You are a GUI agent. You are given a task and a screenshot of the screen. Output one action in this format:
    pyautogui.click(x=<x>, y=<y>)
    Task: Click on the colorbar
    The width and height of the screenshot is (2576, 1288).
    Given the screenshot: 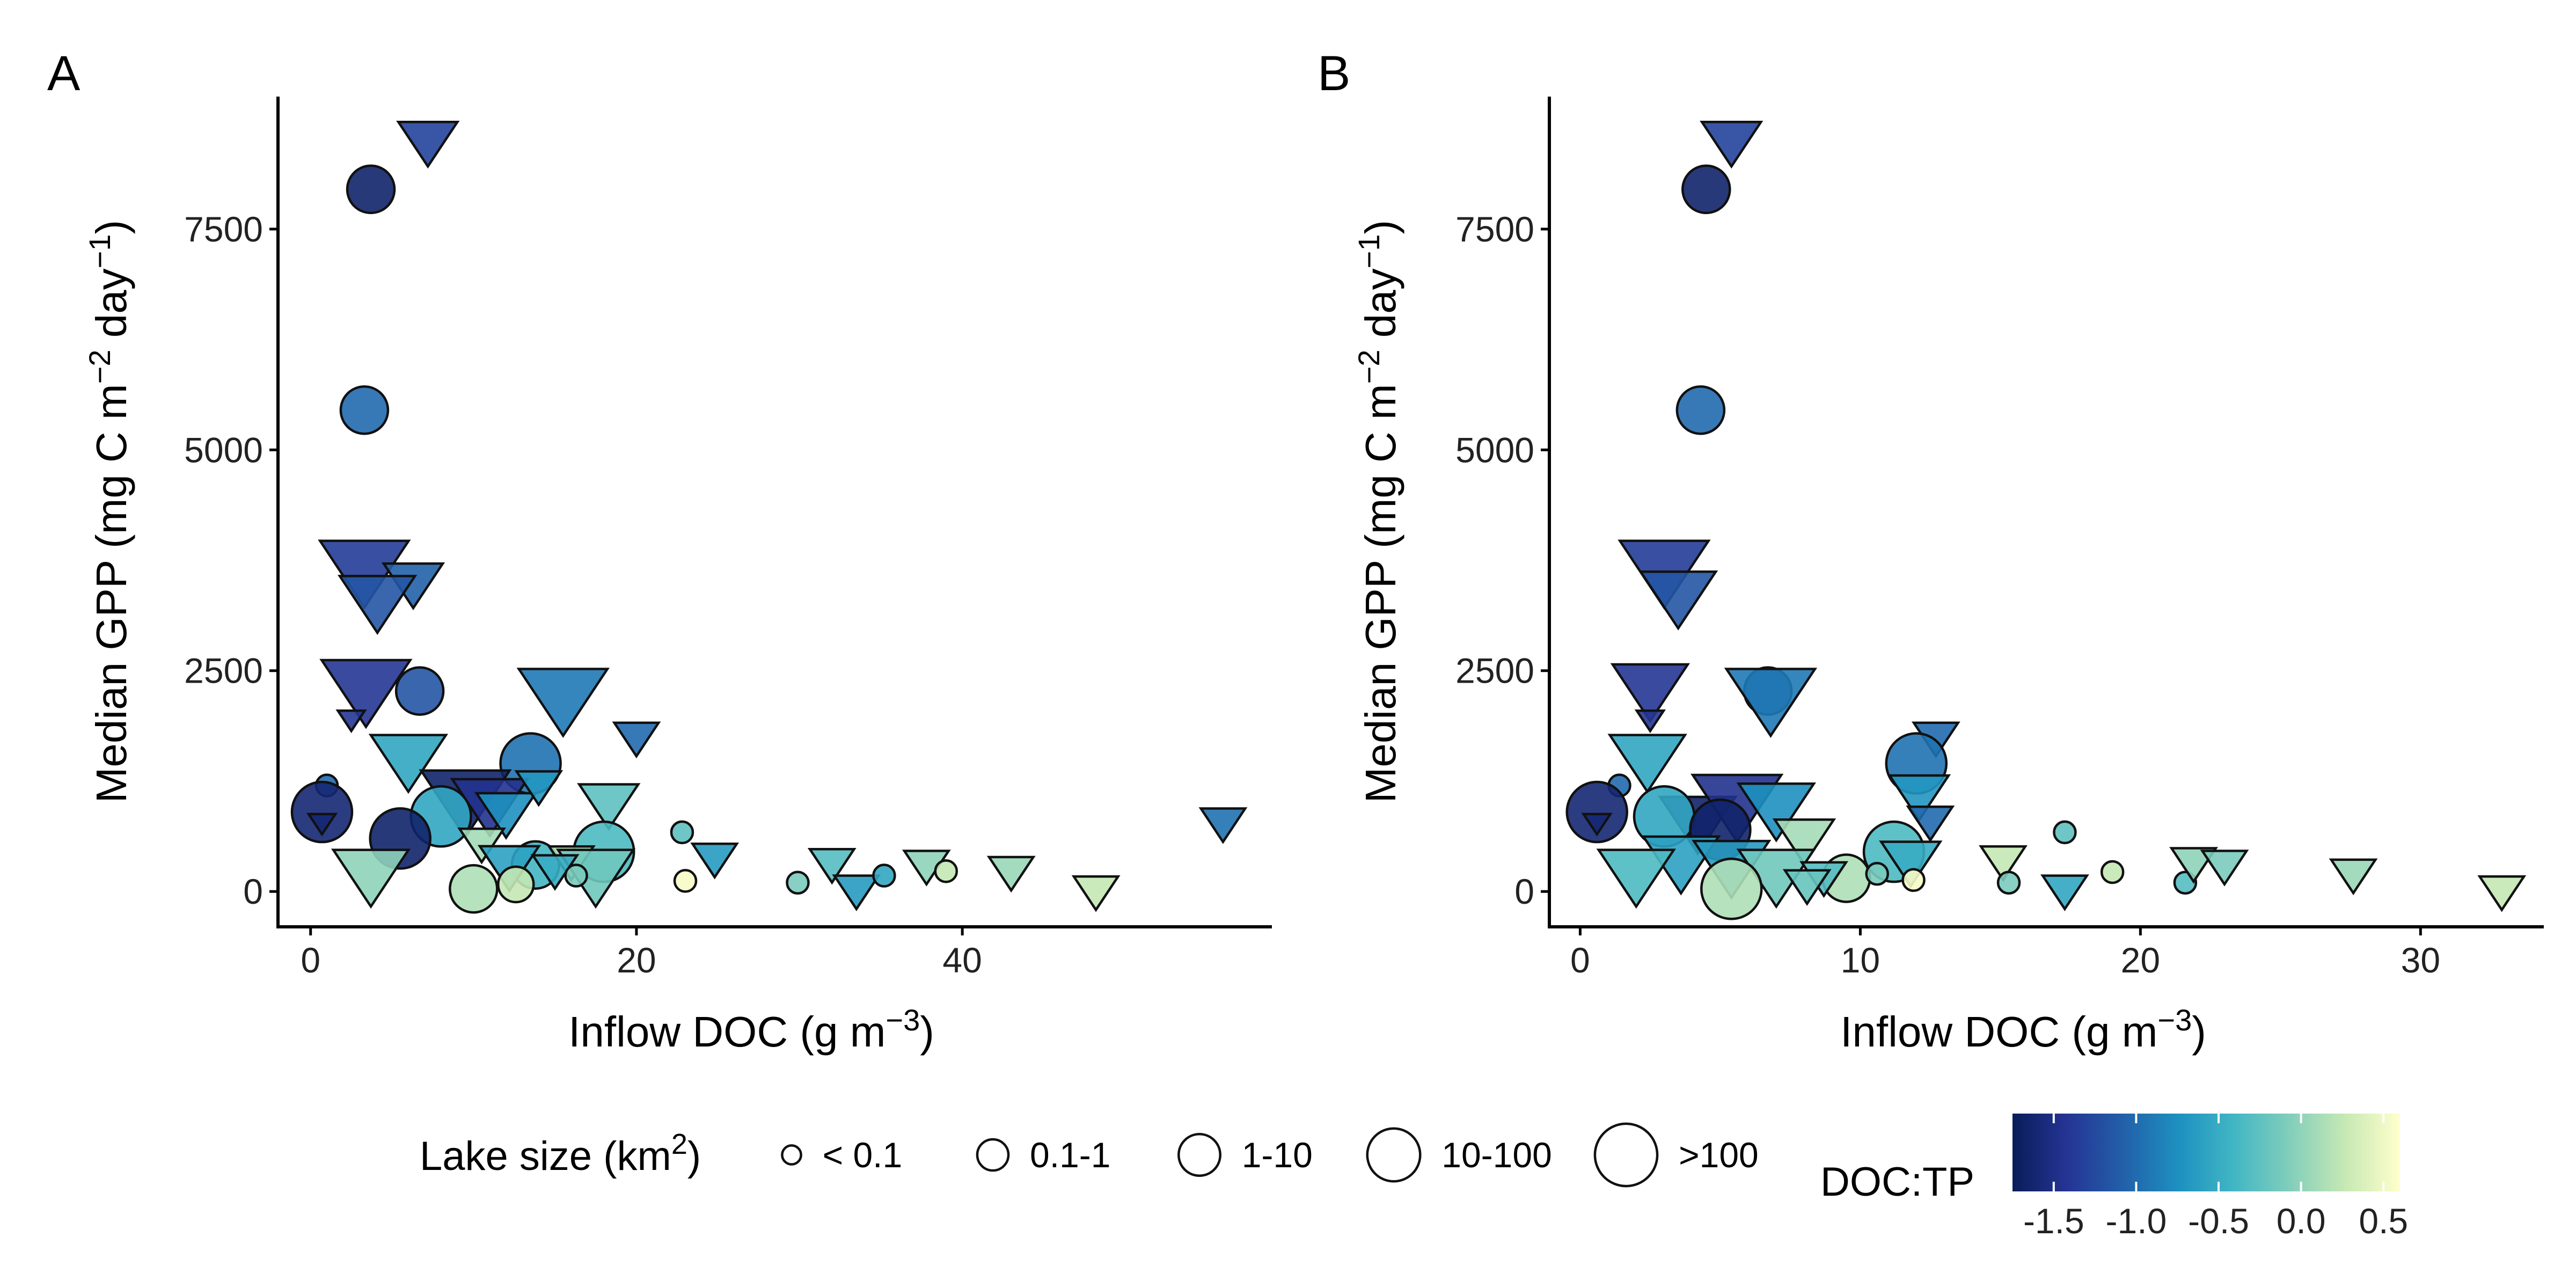 What is the action you would take?
    pyautogui.click(x=2206, y=1152)
    